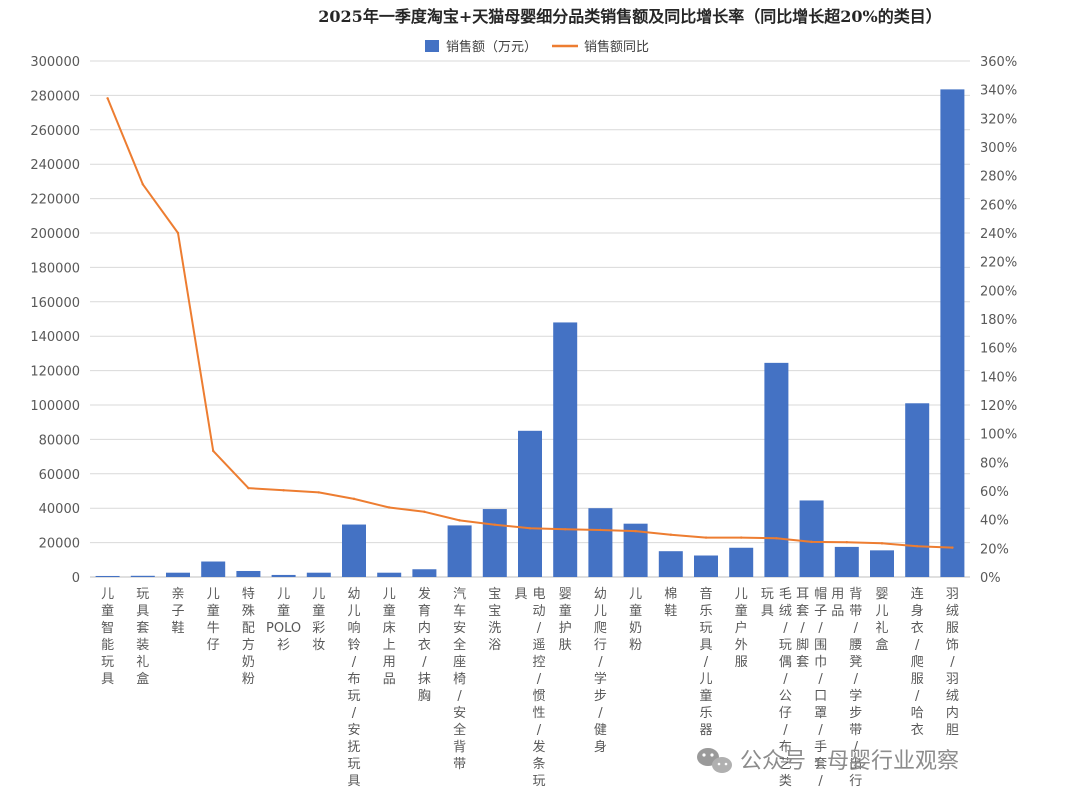 This screenshot has width=1080, height=803. Describe the element at coordinates (59, 509) in the screenshot. I see `y-left-tick-label: 40000` at that location.